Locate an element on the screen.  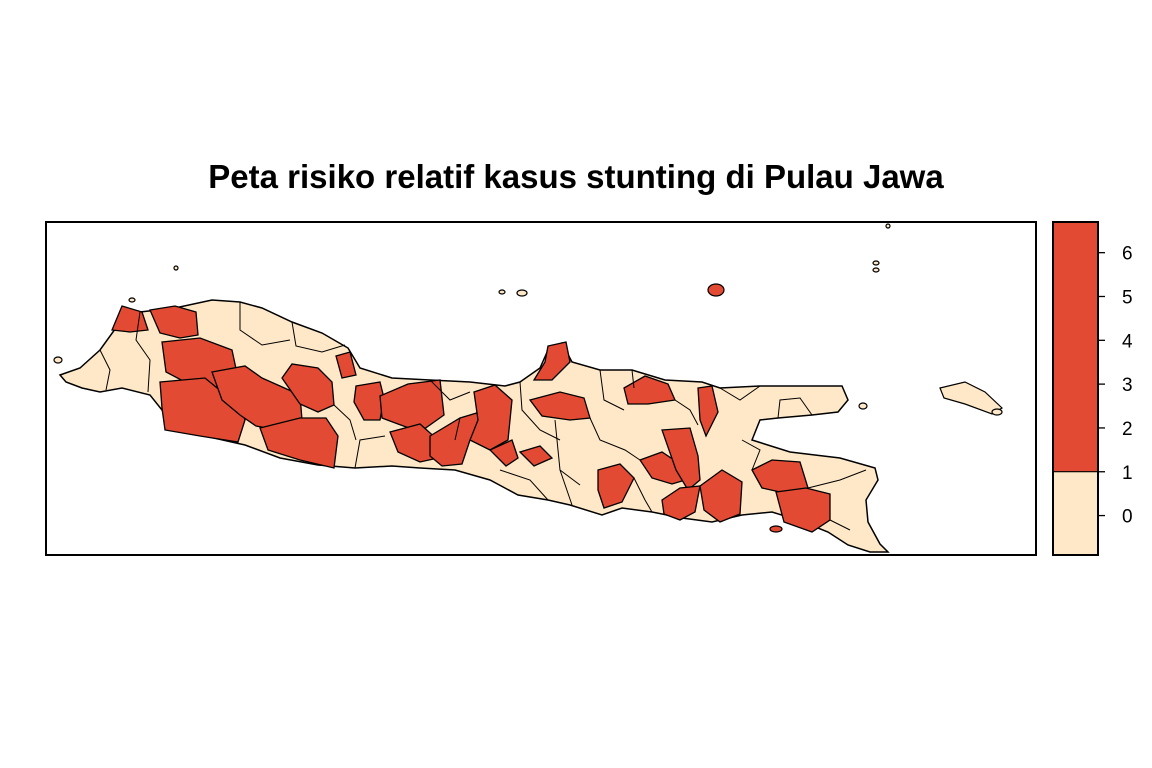
legend-ticks: 0 1 2 3 4 5 6 is located at coordinates (1115, 386).